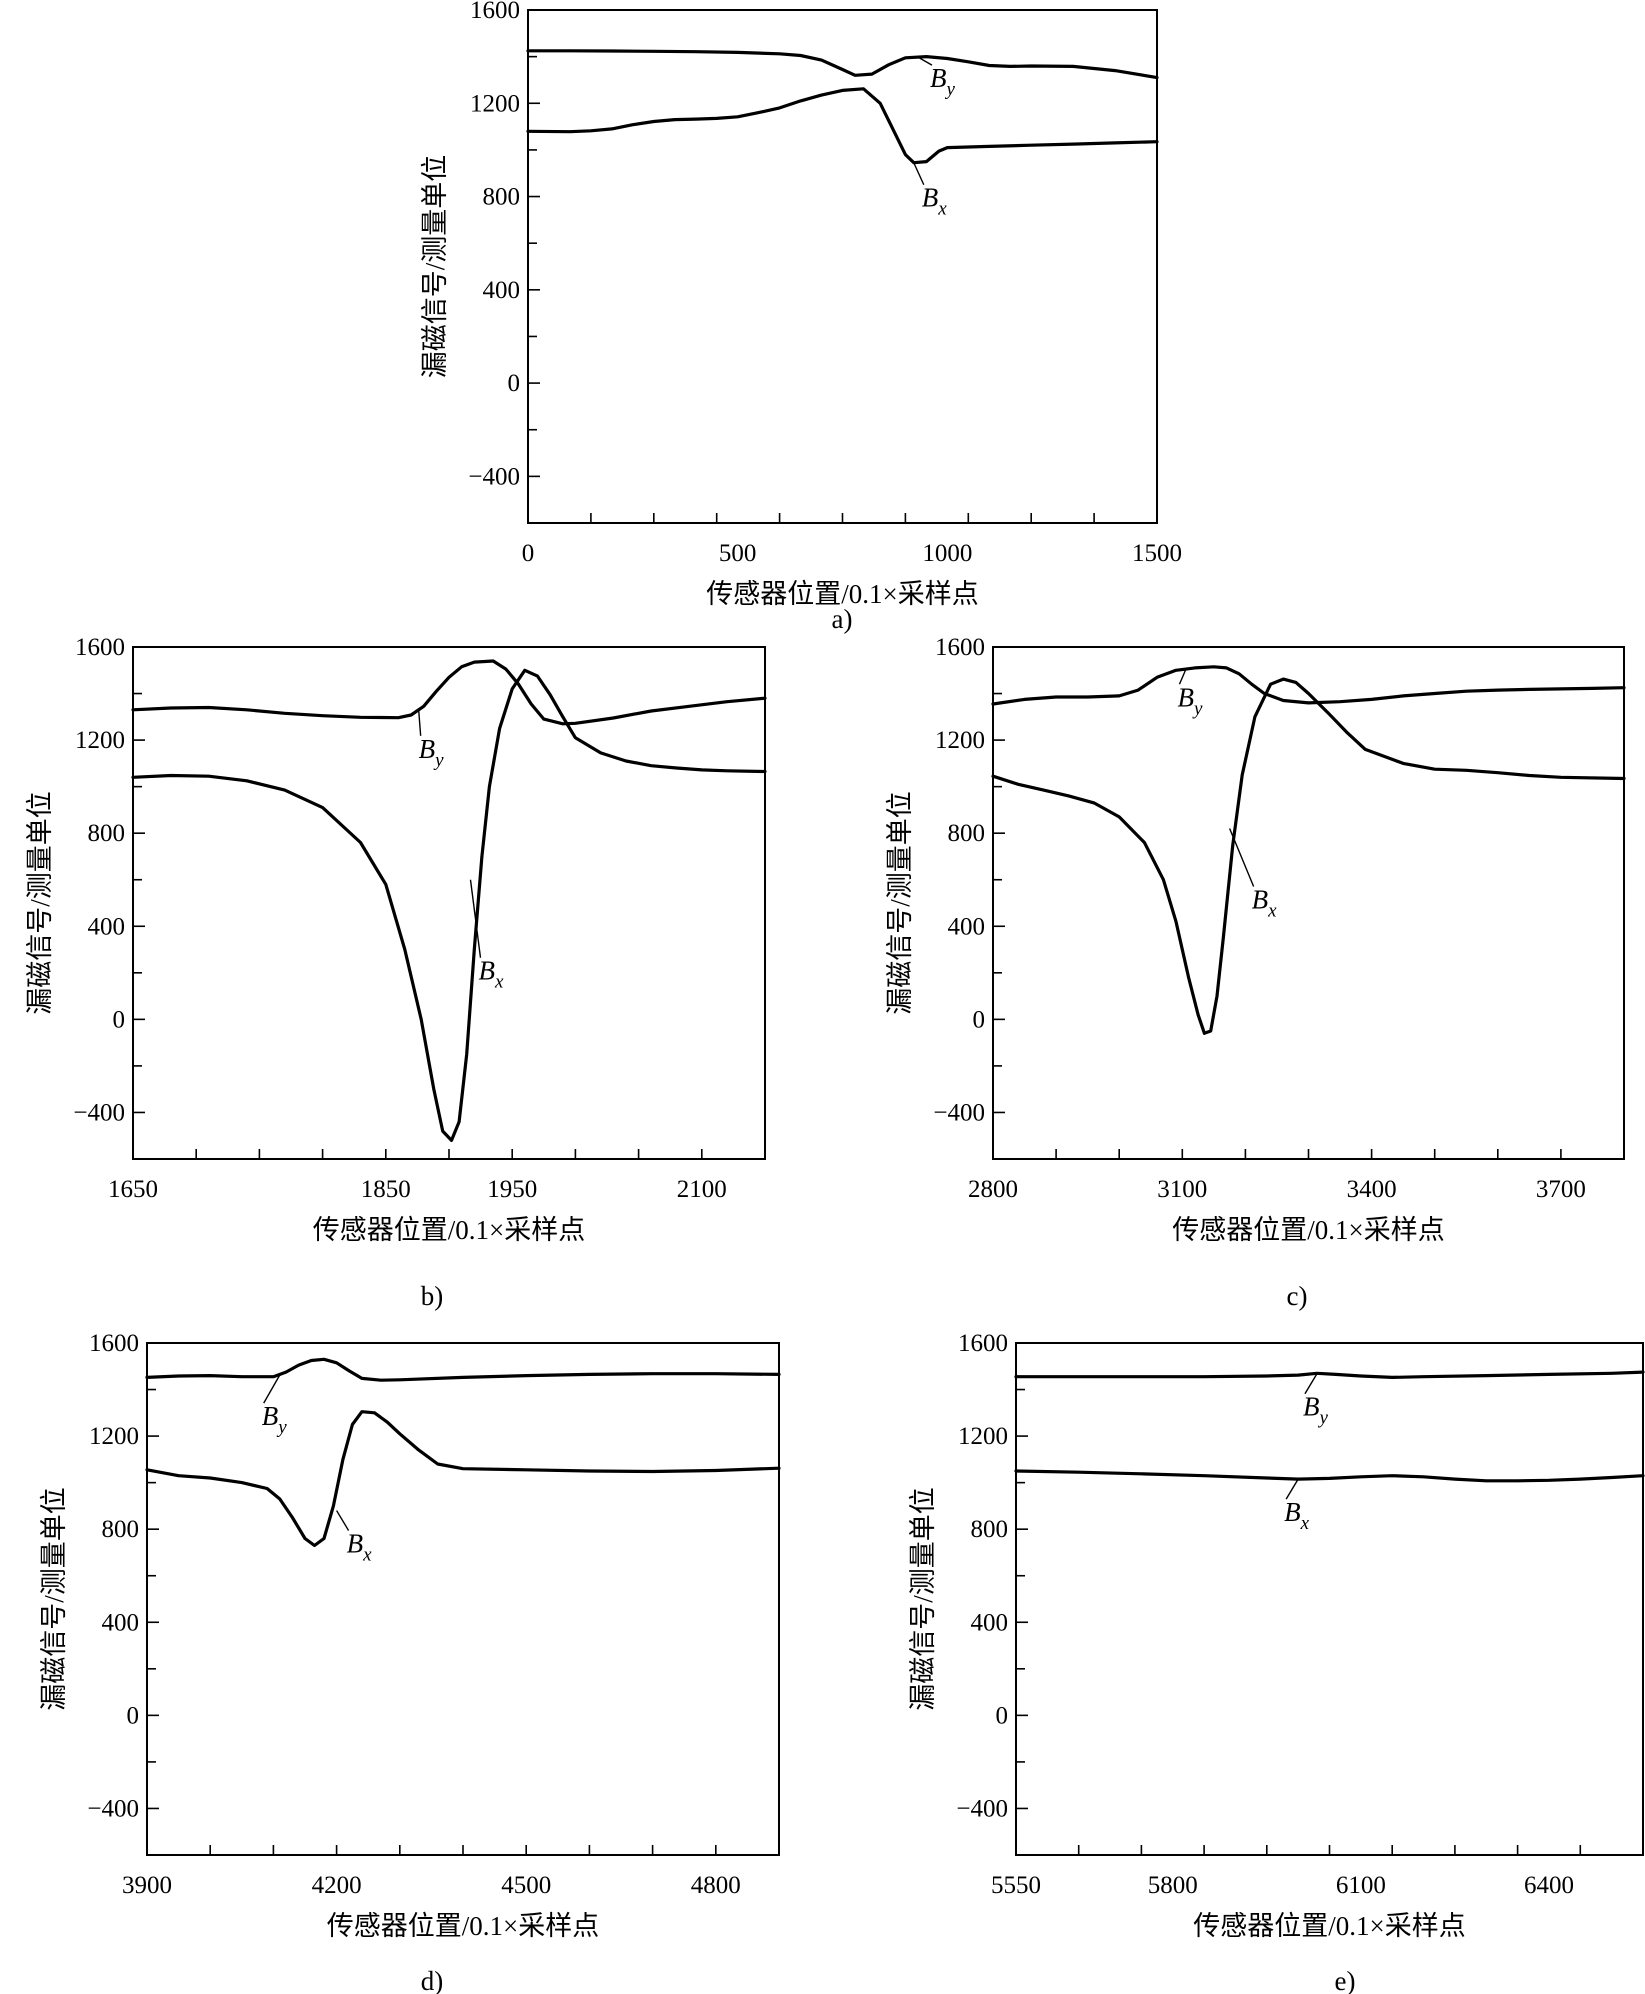  I want to click on panel-label-a: a), so click(842, 619).